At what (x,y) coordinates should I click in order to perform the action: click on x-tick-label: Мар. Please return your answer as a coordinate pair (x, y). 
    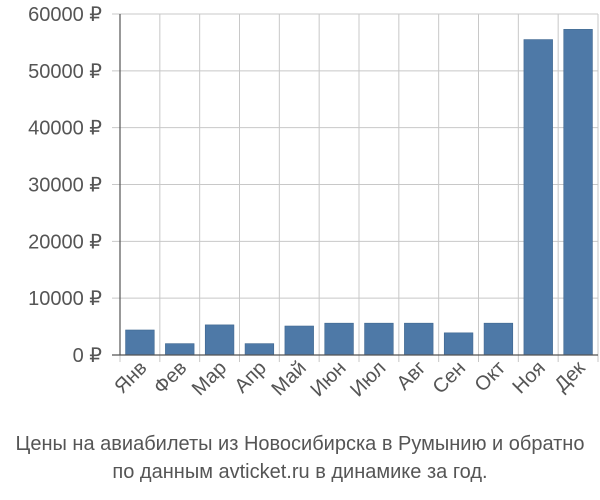
    Looking at the image, I should click on (209, 378).